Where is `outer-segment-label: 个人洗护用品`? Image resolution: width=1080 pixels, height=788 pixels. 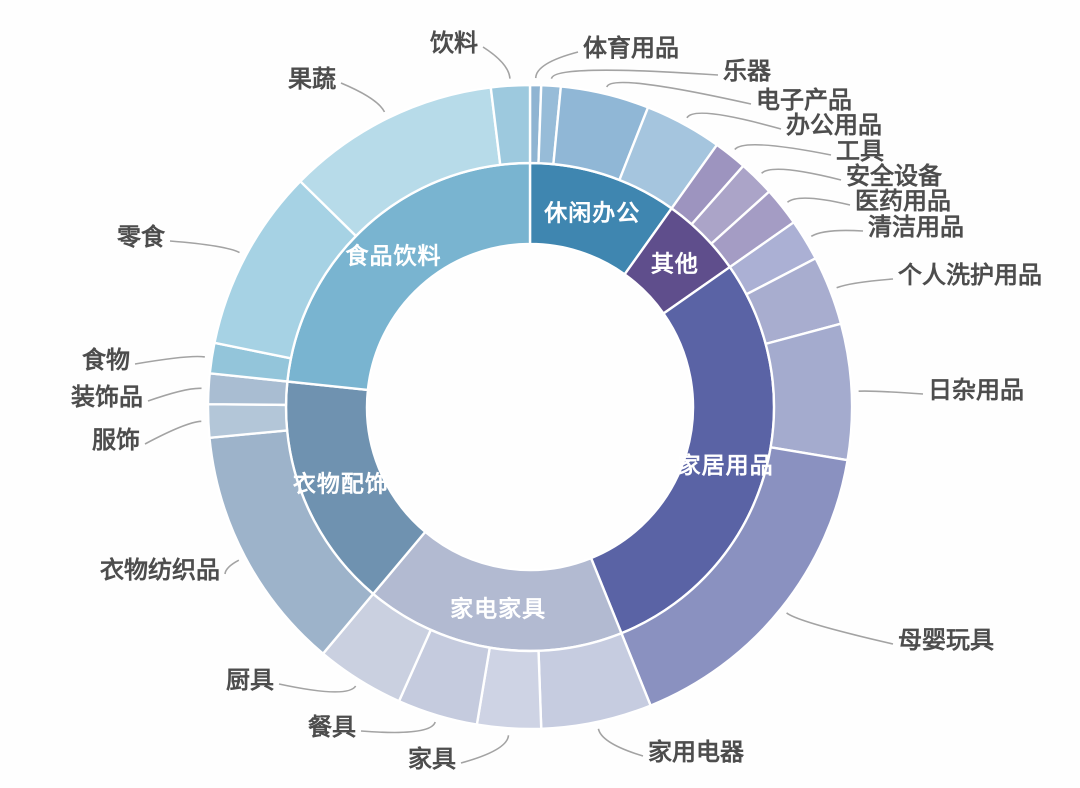 outer-segment-label: 个人洗护用品 is located at coordinates (970, 275).